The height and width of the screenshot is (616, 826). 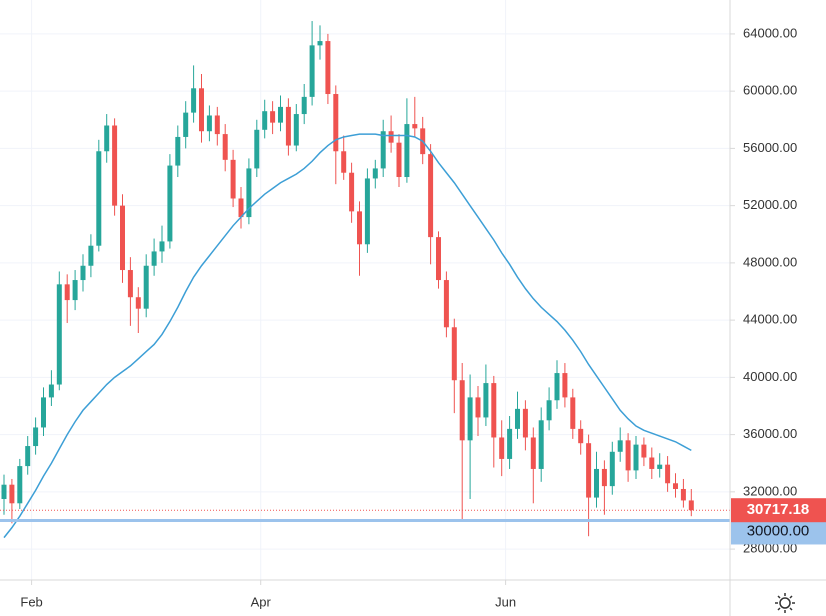 What do you see at coordinates (770, 261) in the screenshot?
I see `y-tick-label: 48000.00` at bounding box center [770, 261].